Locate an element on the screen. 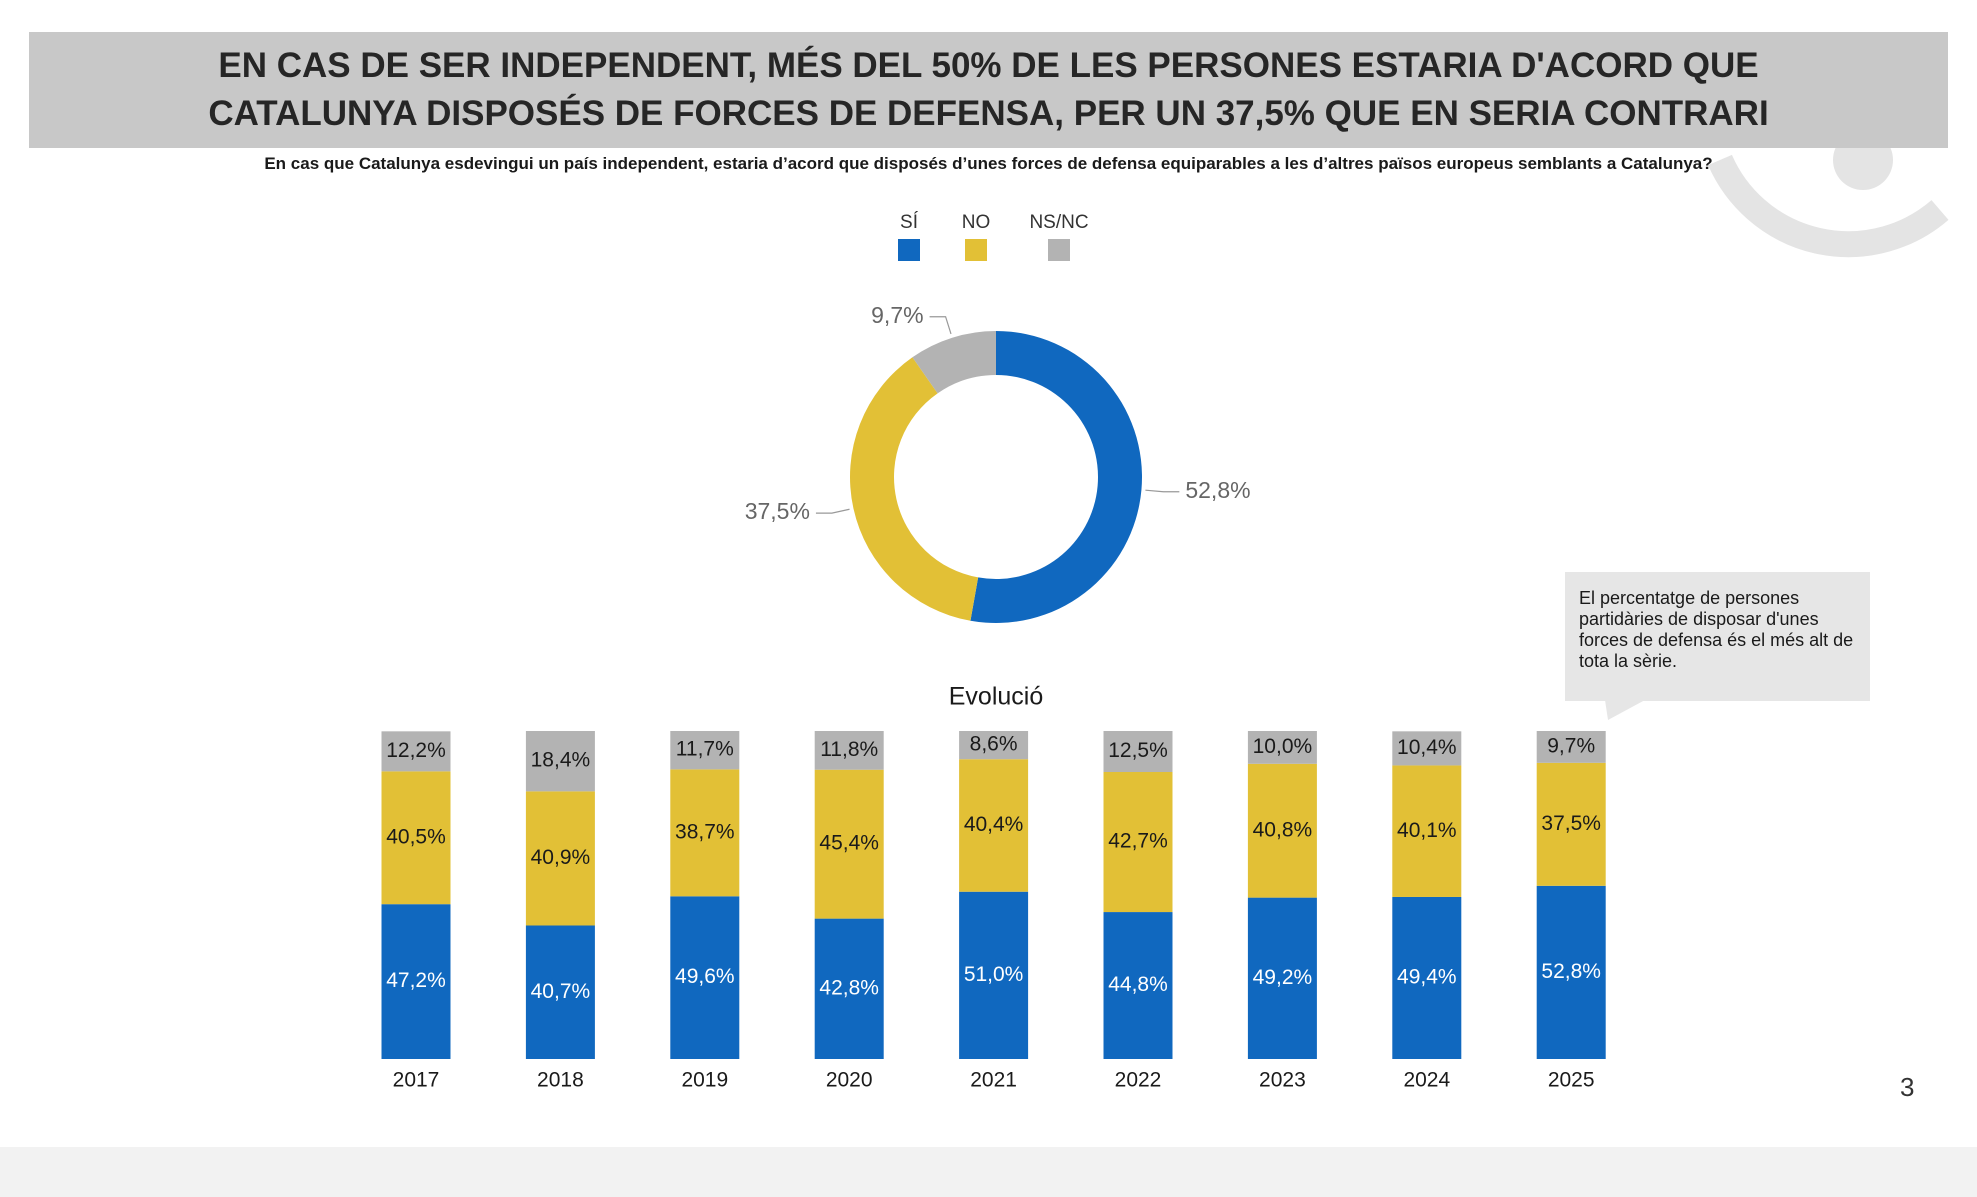  data-label: 10,4% is located at coordinates (1427, 747).